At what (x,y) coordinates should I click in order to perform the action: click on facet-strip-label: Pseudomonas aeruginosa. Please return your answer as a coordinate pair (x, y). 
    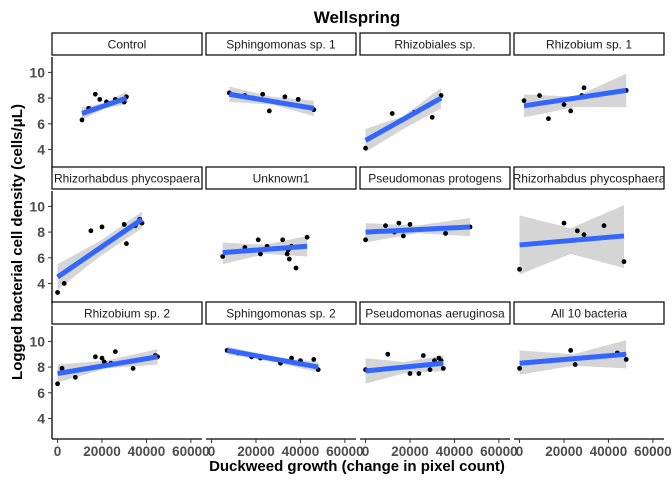
    Looking at the image, I should click on (435, 314).